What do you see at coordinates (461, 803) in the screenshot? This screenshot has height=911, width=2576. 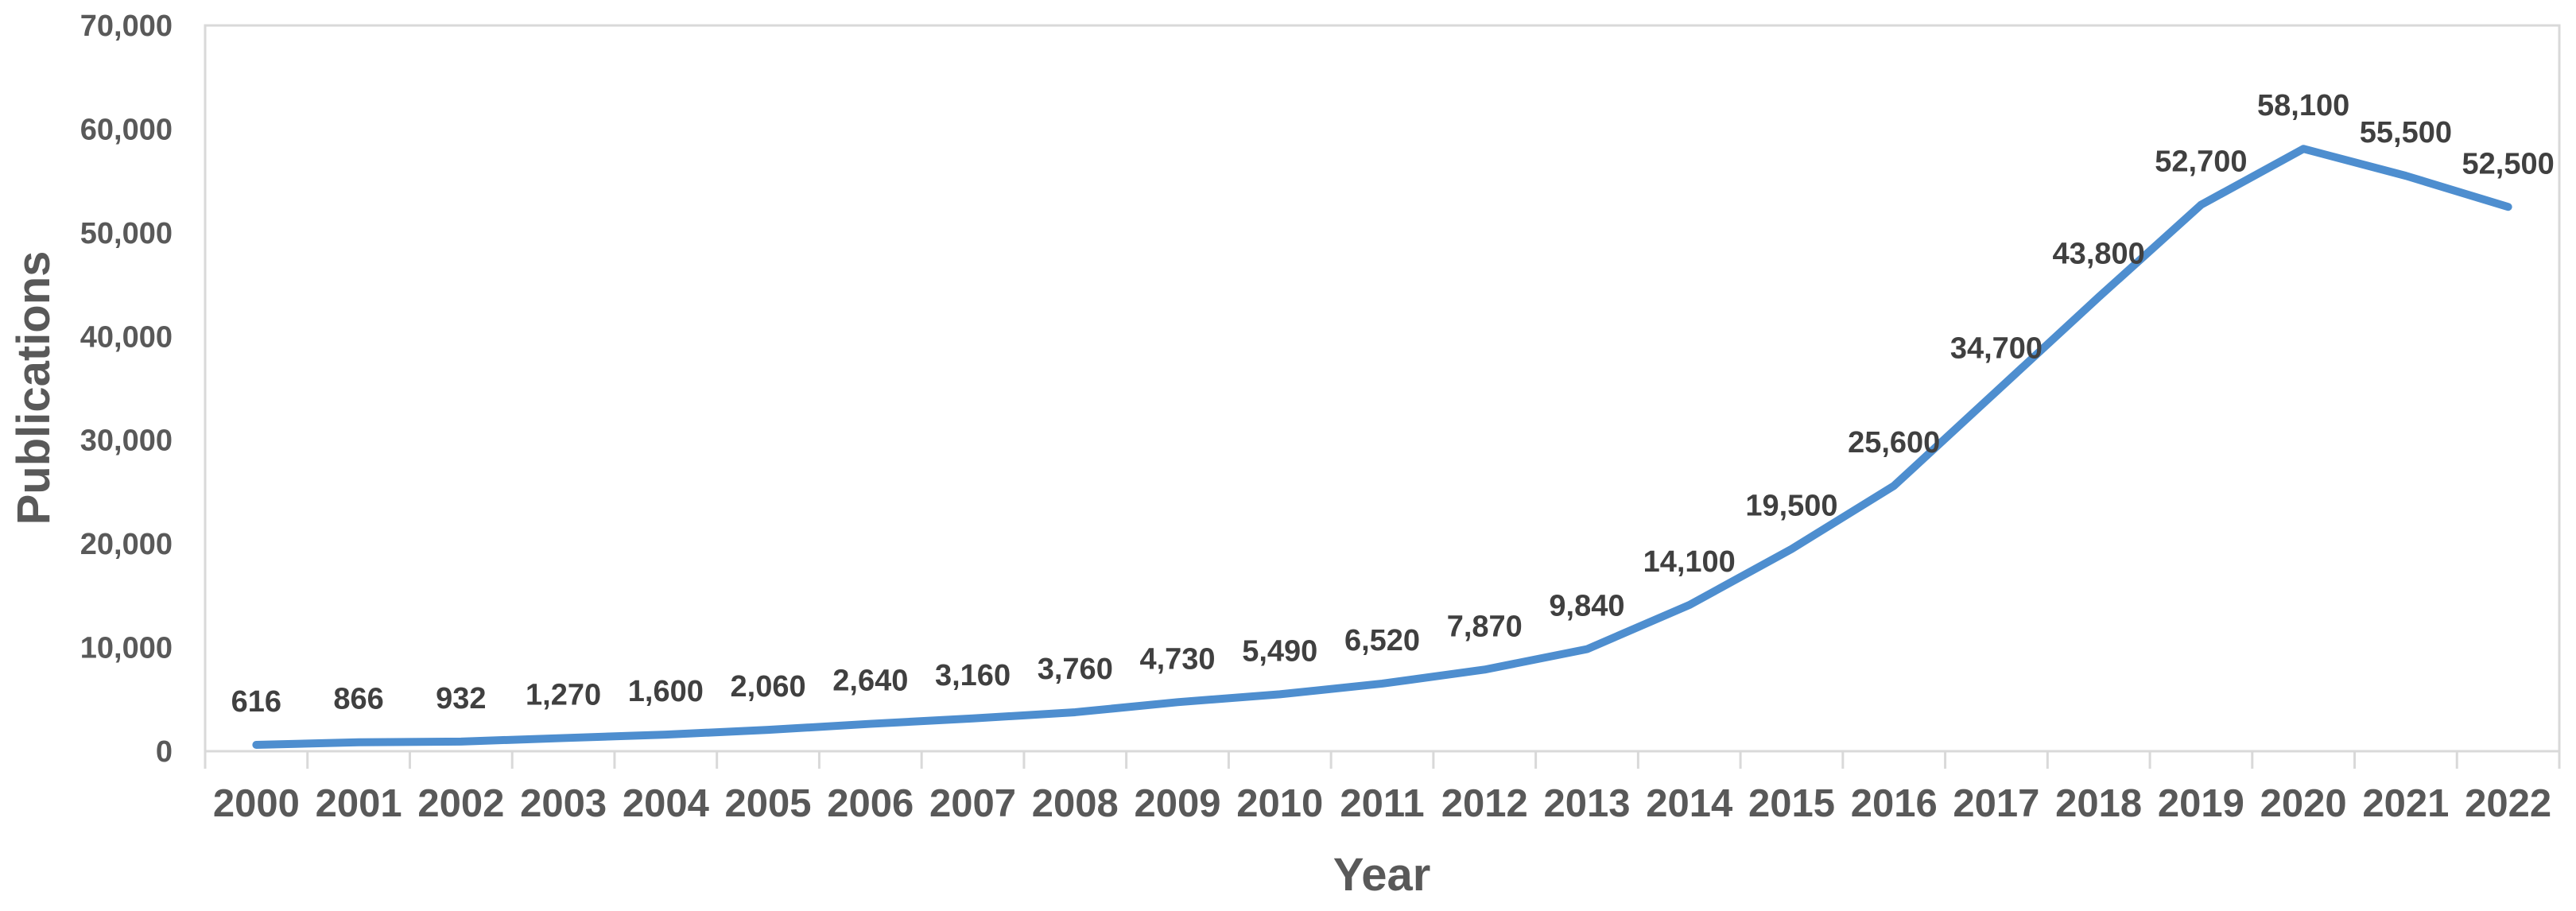 I see `x-tick-label: 2002` at bounding box center [461, 803].